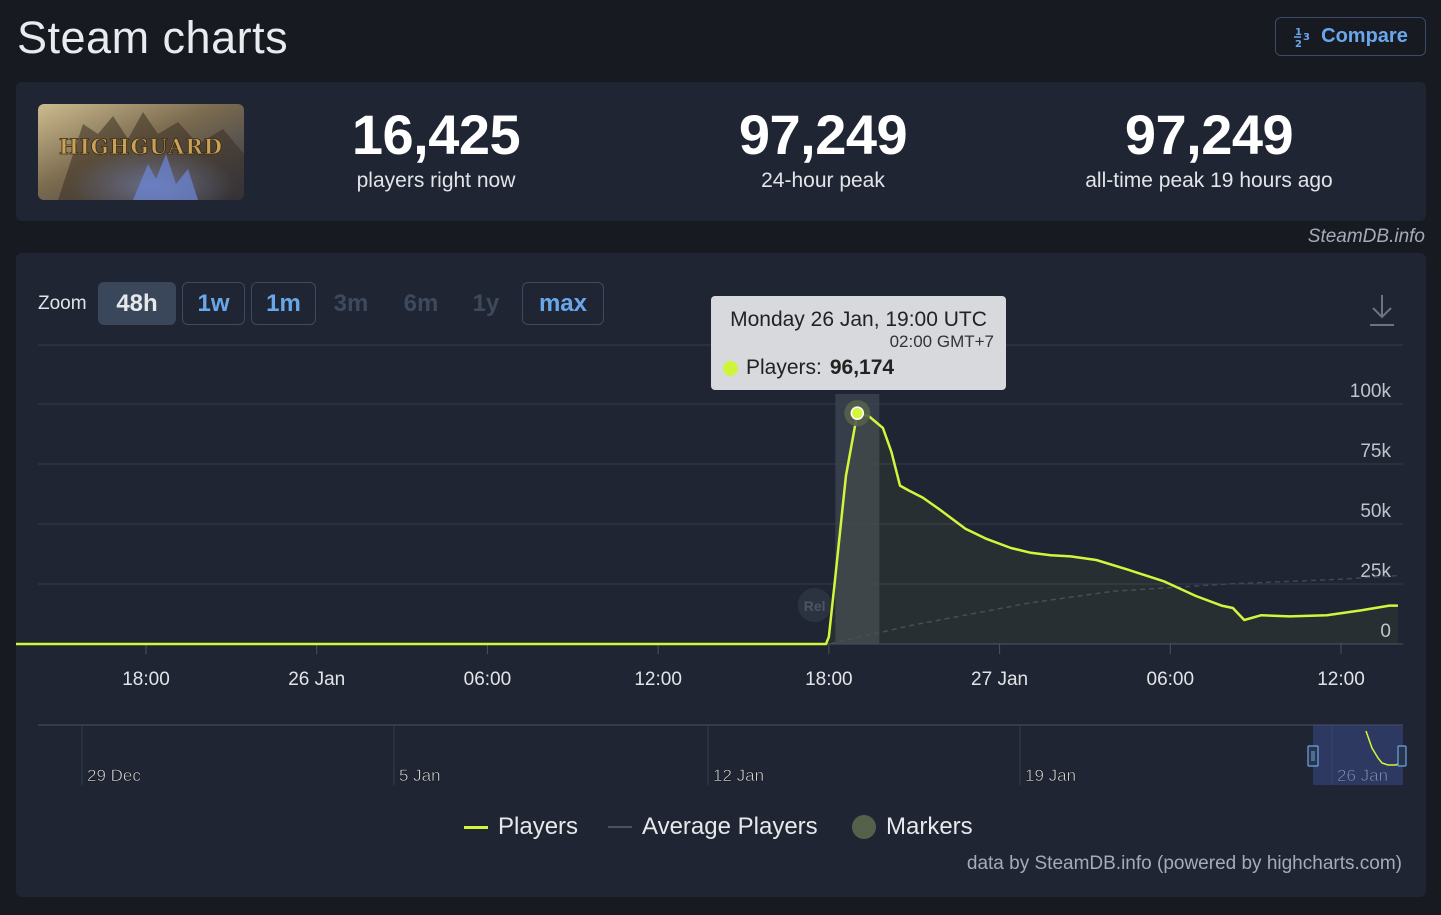 This screenshot has width=1441, height=915. Describe the element at coordinates (436, 134) in the screenshot. I see `players-now-value: 16,425` at that location.